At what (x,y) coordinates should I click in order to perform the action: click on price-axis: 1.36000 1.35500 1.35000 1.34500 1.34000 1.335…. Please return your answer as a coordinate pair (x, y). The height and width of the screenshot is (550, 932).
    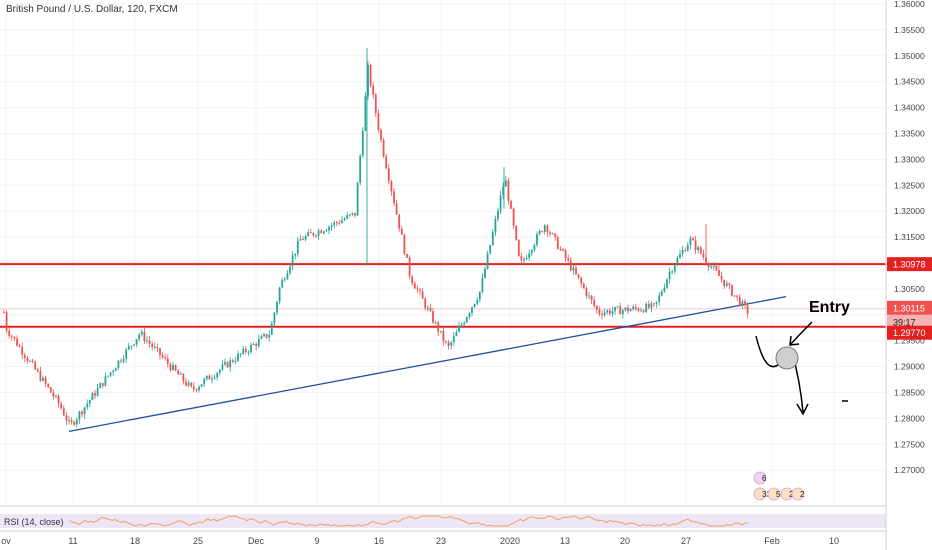
    Looking at the image, I should click on (905, 275).